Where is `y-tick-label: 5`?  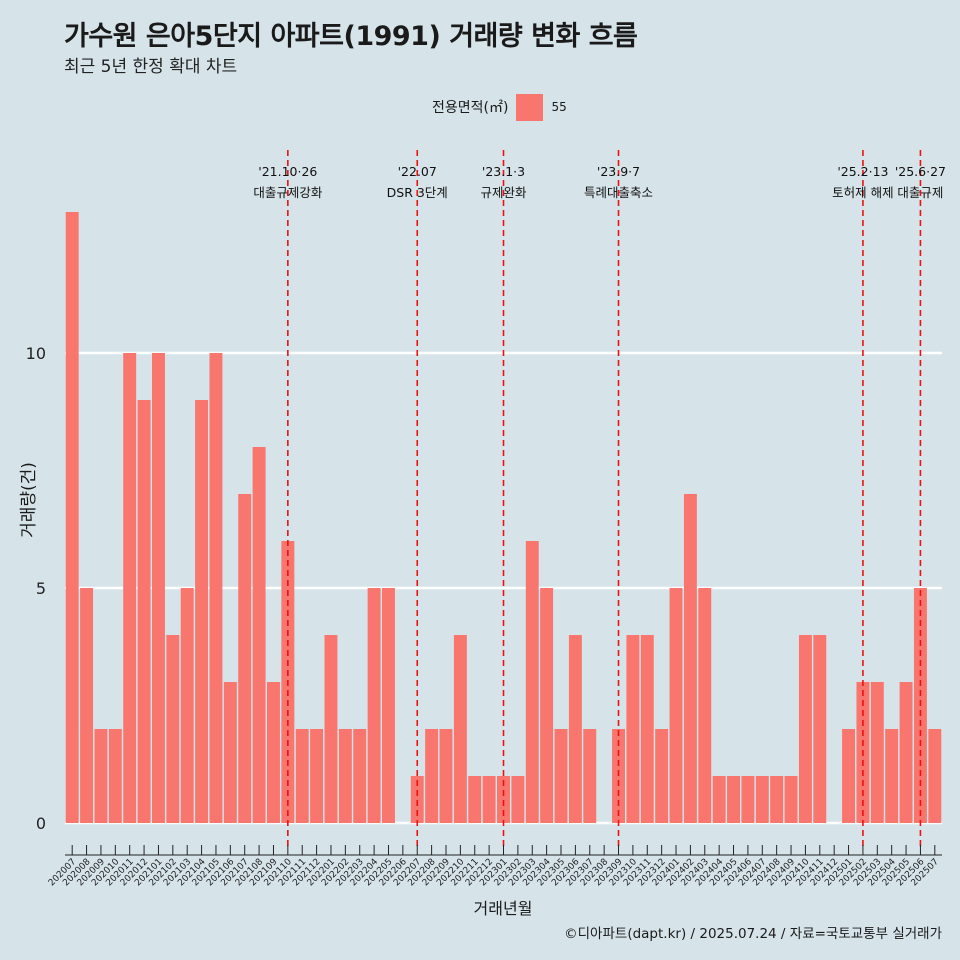 y-tick-label: 5 is located at coordinates (41, 588).